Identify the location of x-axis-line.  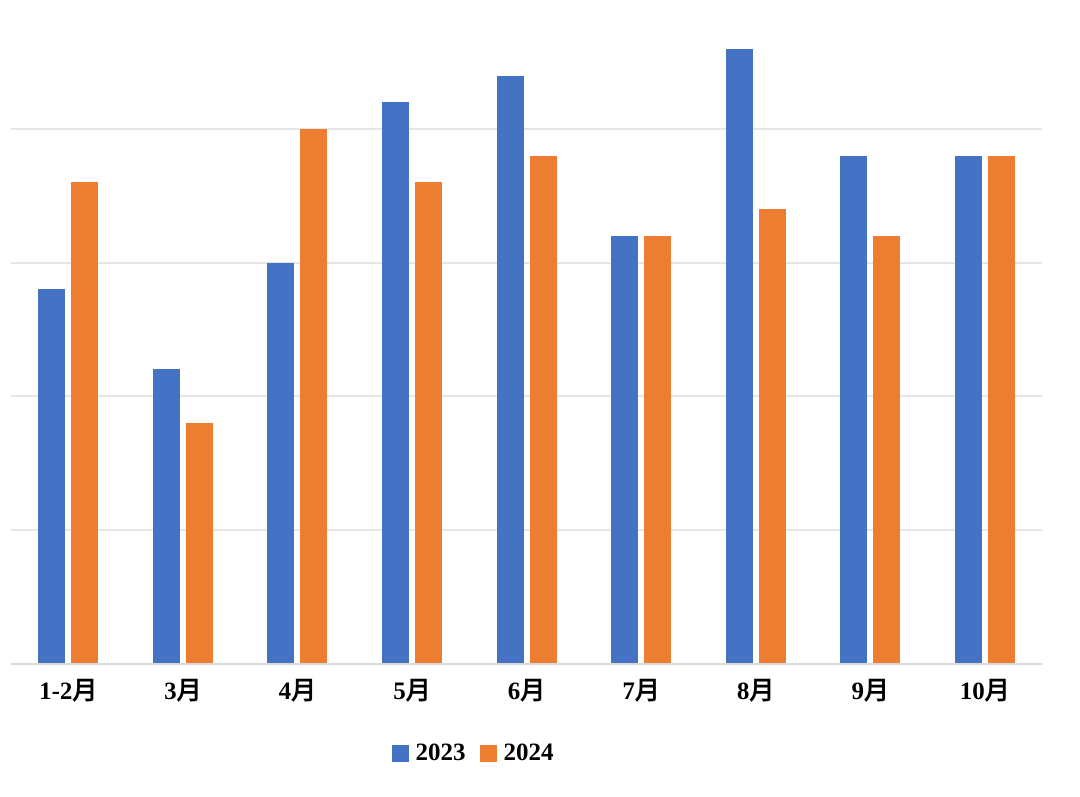
(526, 664).